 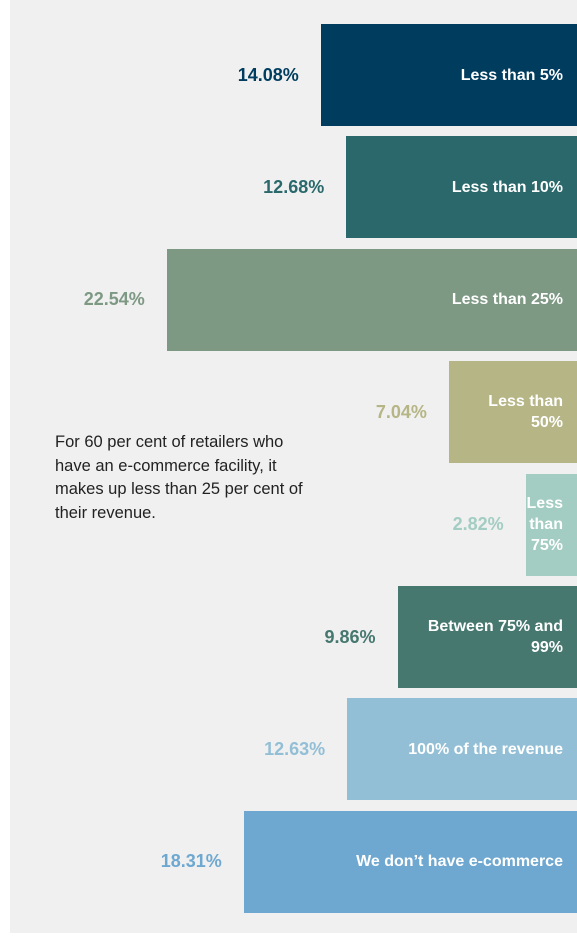 I want to click on bar: Less than 10%, so click(x=461, y=187).